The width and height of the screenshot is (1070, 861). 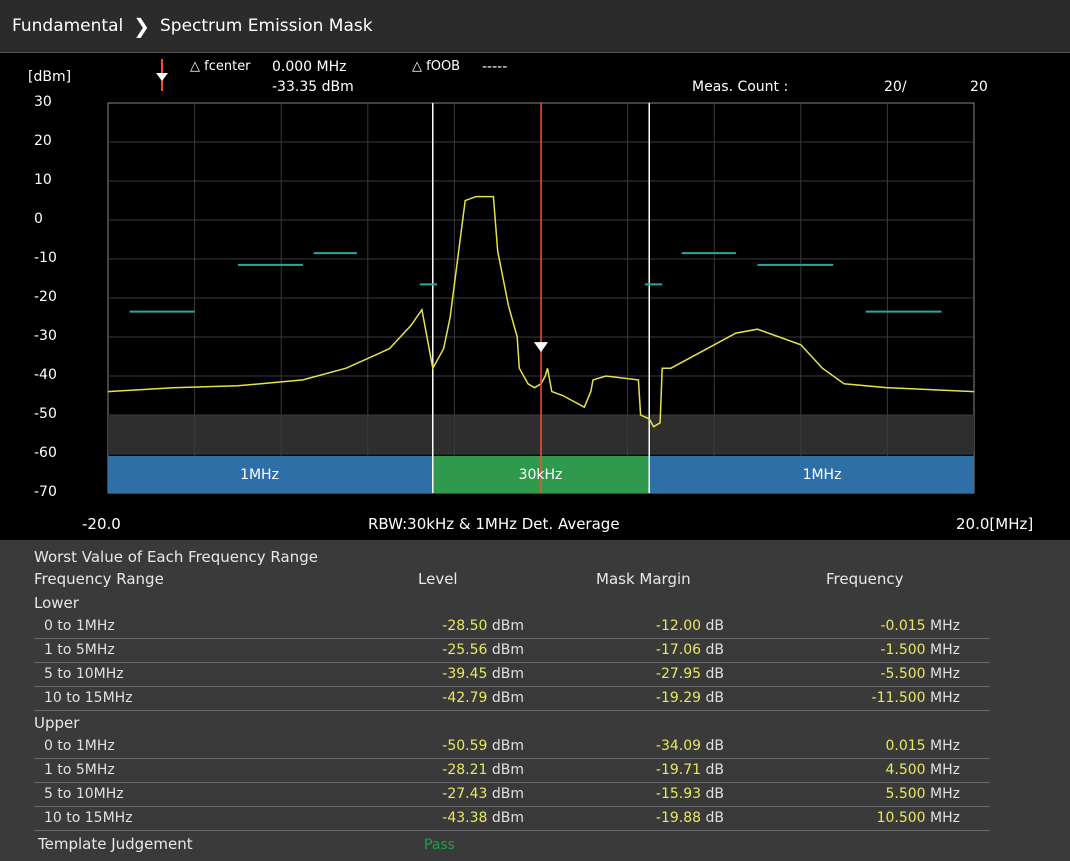 I want to click on x-start-label: -20.0, so click(x=101, y=524).